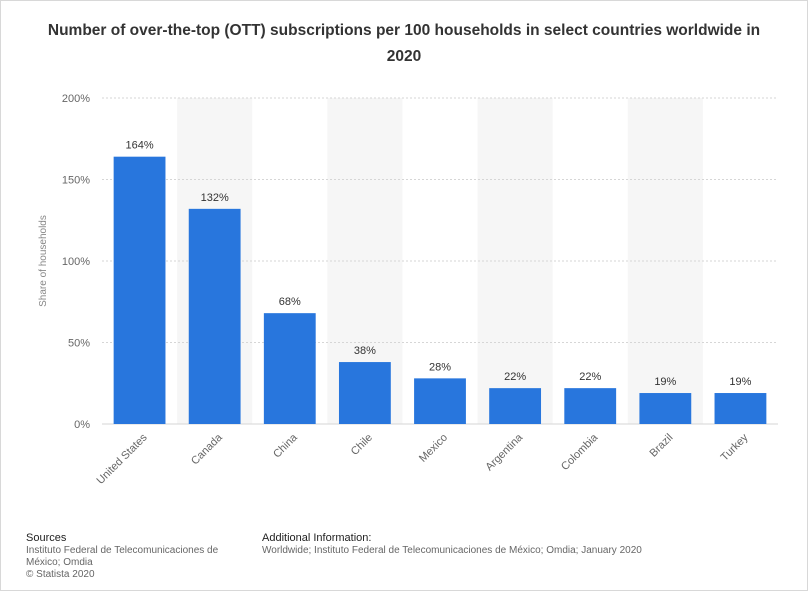  I want to click on x-tick-label: Turkey, so click(735, 447).